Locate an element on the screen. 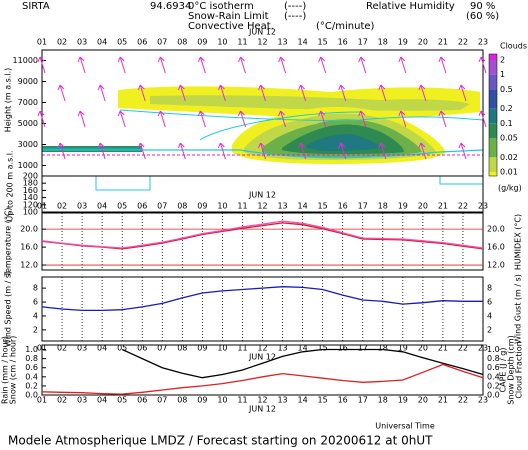 Image resolution: width=528 pixels, height=450 pixels. x-tick-label: 15 is located at coordinates (323, 42).